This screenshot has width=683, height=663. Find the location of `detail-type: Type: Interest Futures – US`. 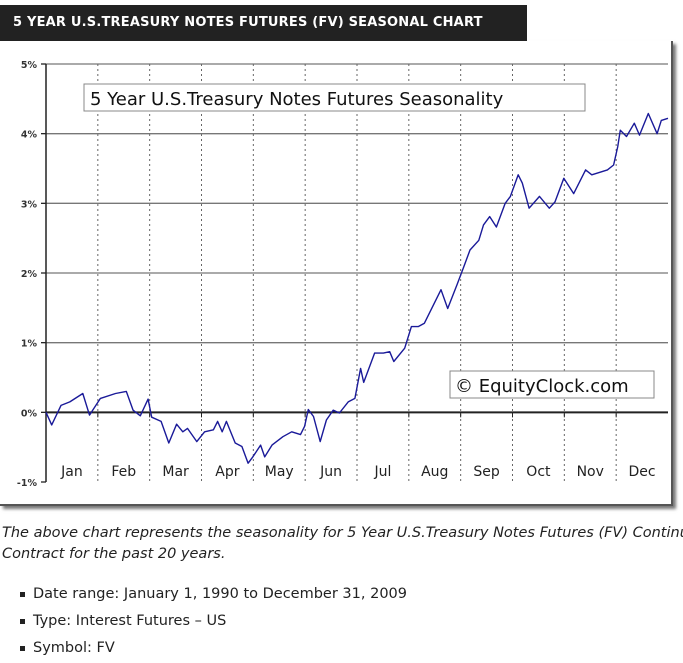

detail-type: Type: Interest Futures – US is located at coordinates (213, 622).